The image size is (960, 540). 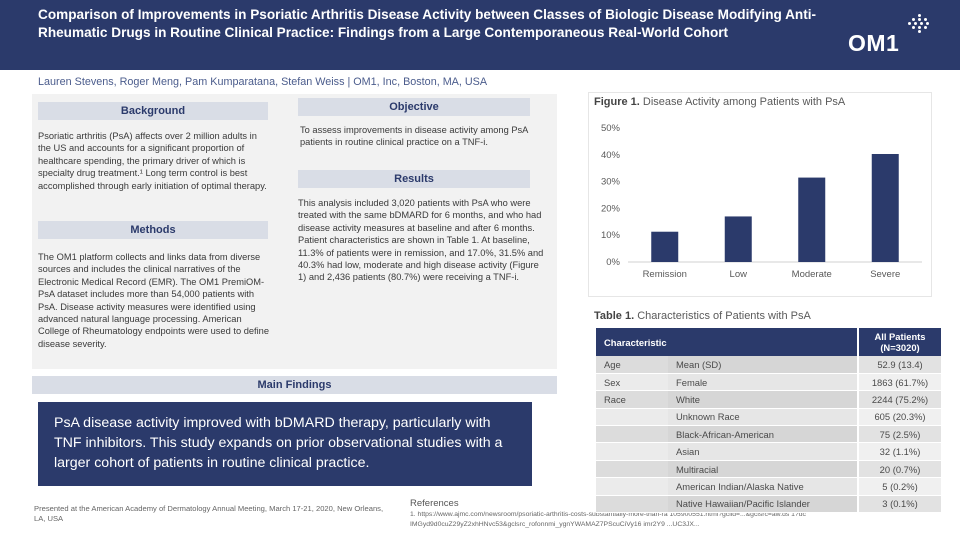 What do you see at coordinates (727, 342) in the screenshot?
I see `table-header-characteristic: Characteristic` at bounding box center [727, 342].